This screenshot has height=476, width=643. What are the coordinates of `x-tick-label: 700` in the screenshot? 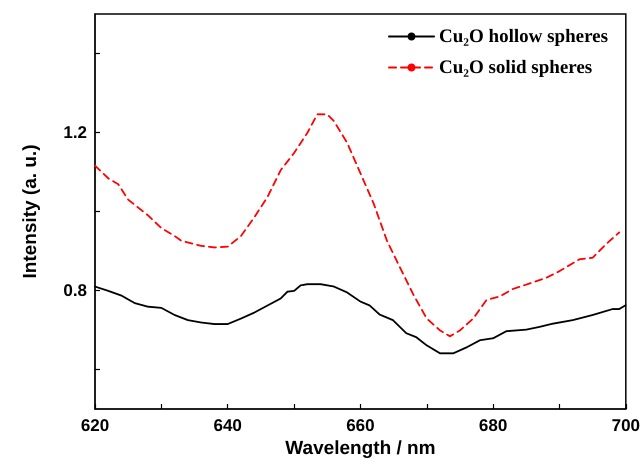 It's located at (626, 425).